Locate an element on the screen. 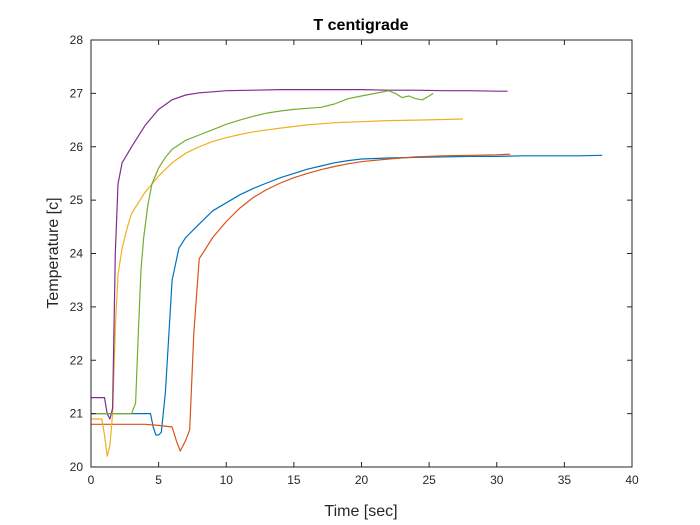 The image size is (700, 525). x-tick-label: 35 is located at coordinates (565, 480).